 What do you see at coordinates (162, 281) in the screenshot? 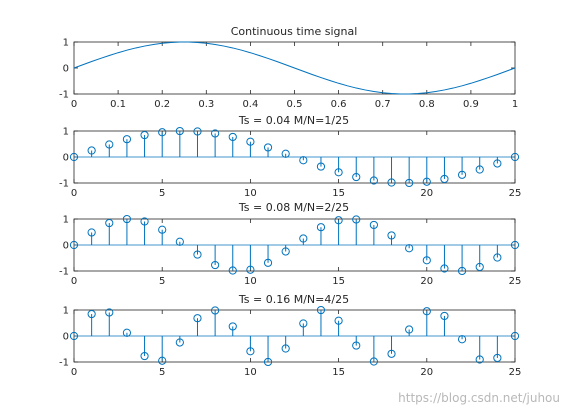
I see `x-tick-label: 5` at bounding box center [162, 281].